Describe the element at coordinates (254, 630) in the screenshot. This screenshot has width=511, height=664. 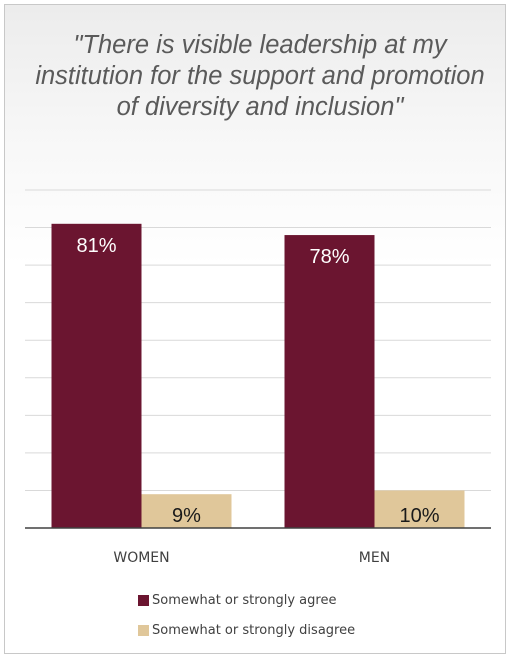
I see `legend-label-disagree: Somewhat or strongly disagree` at that location.